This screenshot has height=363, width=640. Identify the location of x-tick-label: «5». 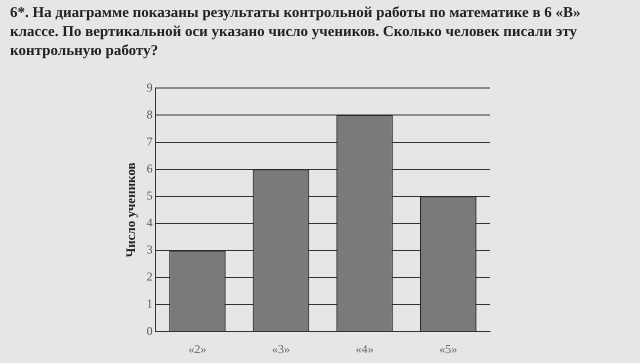
(448, 349).